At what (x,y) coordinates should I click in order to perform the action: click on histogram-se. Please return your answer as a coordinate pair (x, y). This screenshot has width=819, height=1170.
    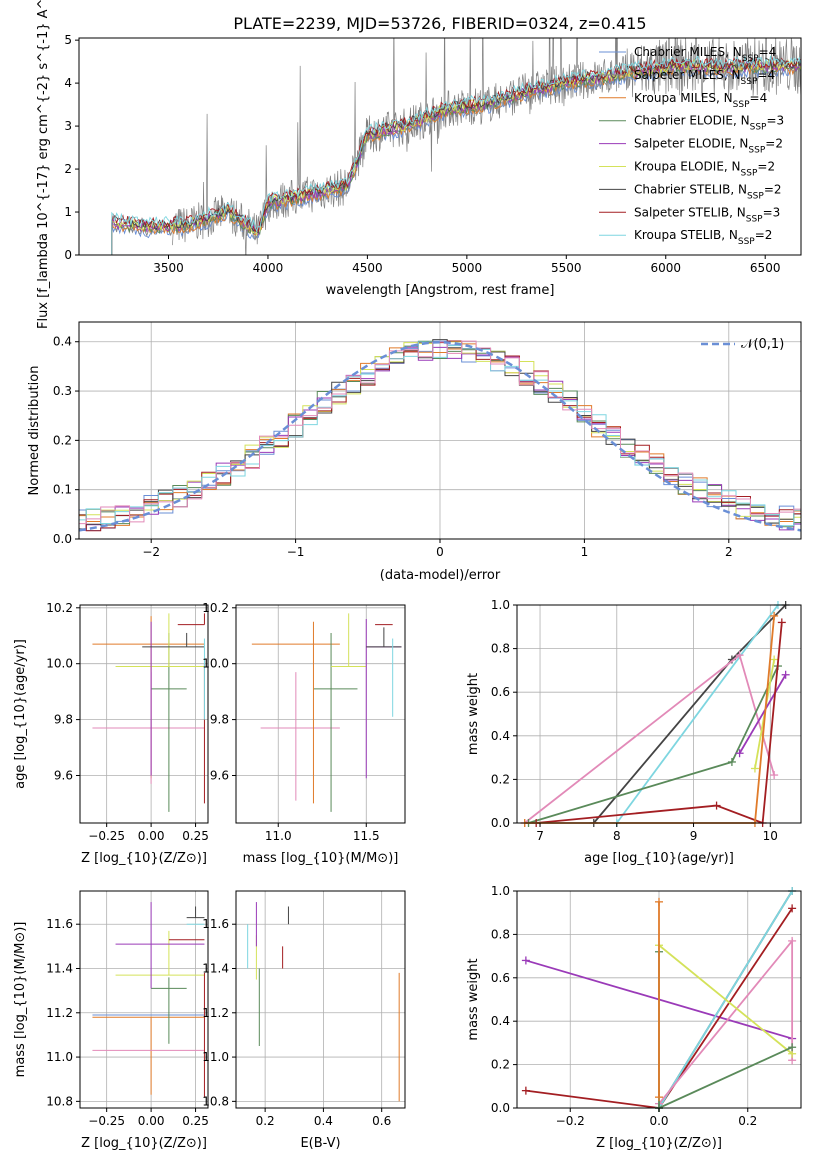
    Looking at the image, I should click on (440, 438).